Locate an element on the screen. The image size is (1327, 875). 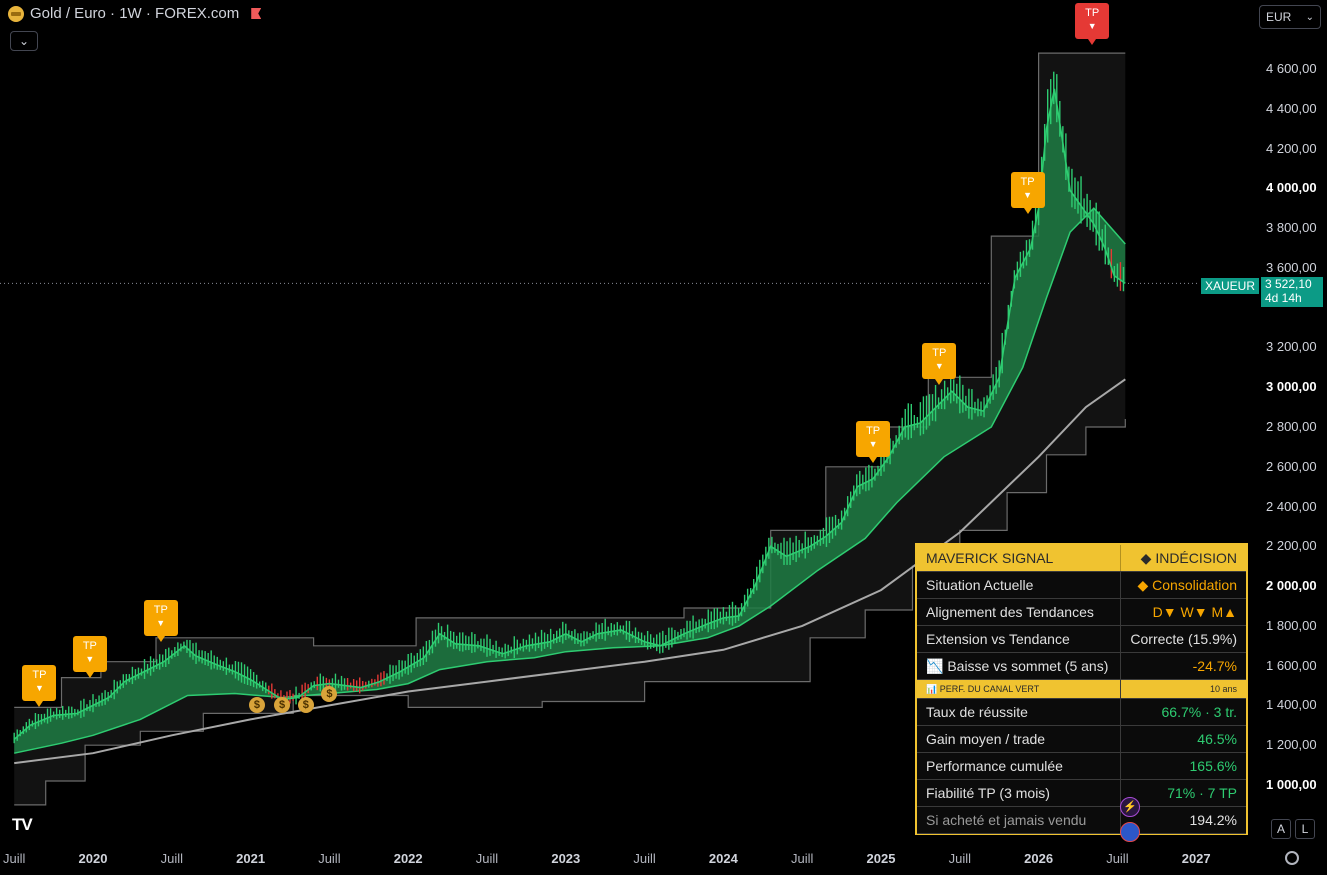
panel-row: 📉 Baisse vs sommet (5 ans) -24.7% is located at coordinates (1081, 666).